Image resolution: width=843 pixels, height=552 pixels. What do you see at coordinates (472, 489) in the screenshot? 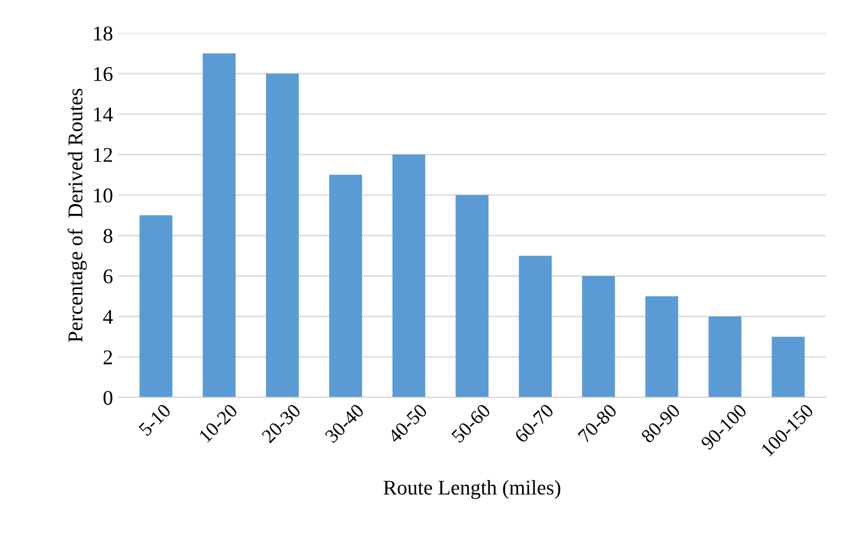
I see `x-axis-title: Route Length (miles)` at bounding box center [472, 489].